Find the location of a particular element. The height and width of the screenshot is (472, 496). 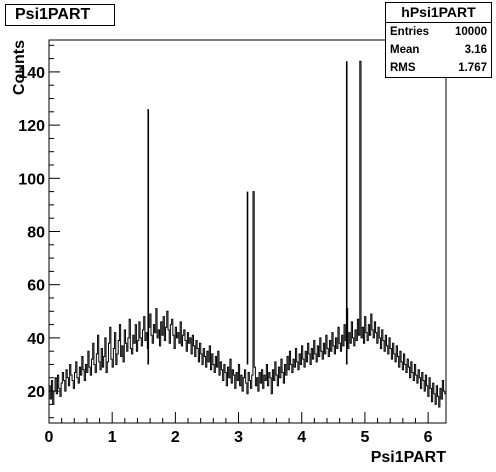

x-tick-label: 2 is located at coordinates (175, 437).